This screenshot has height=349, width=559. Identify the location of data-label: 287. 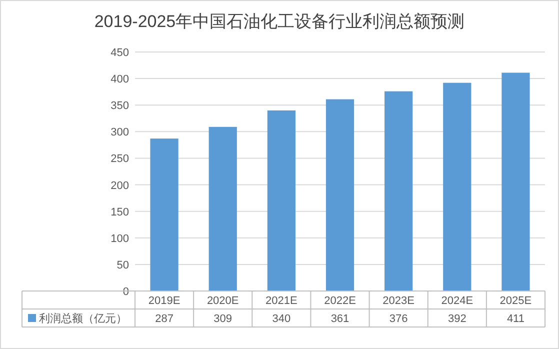
(164, 319).